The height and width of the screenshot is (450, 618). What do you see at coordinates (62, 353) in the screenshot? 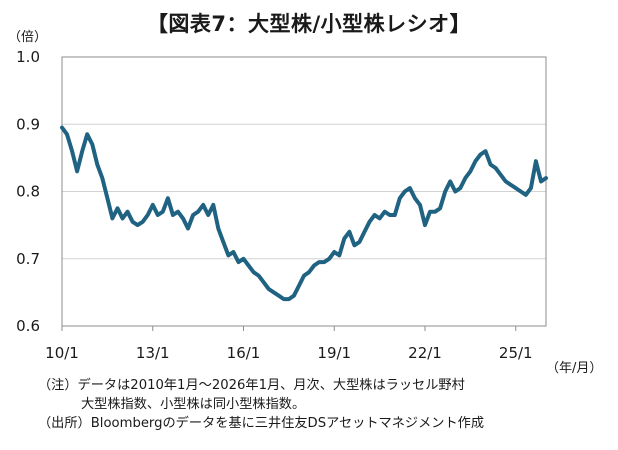
I see `x-tick-label: 10/1` at bounding box center [62, 353].